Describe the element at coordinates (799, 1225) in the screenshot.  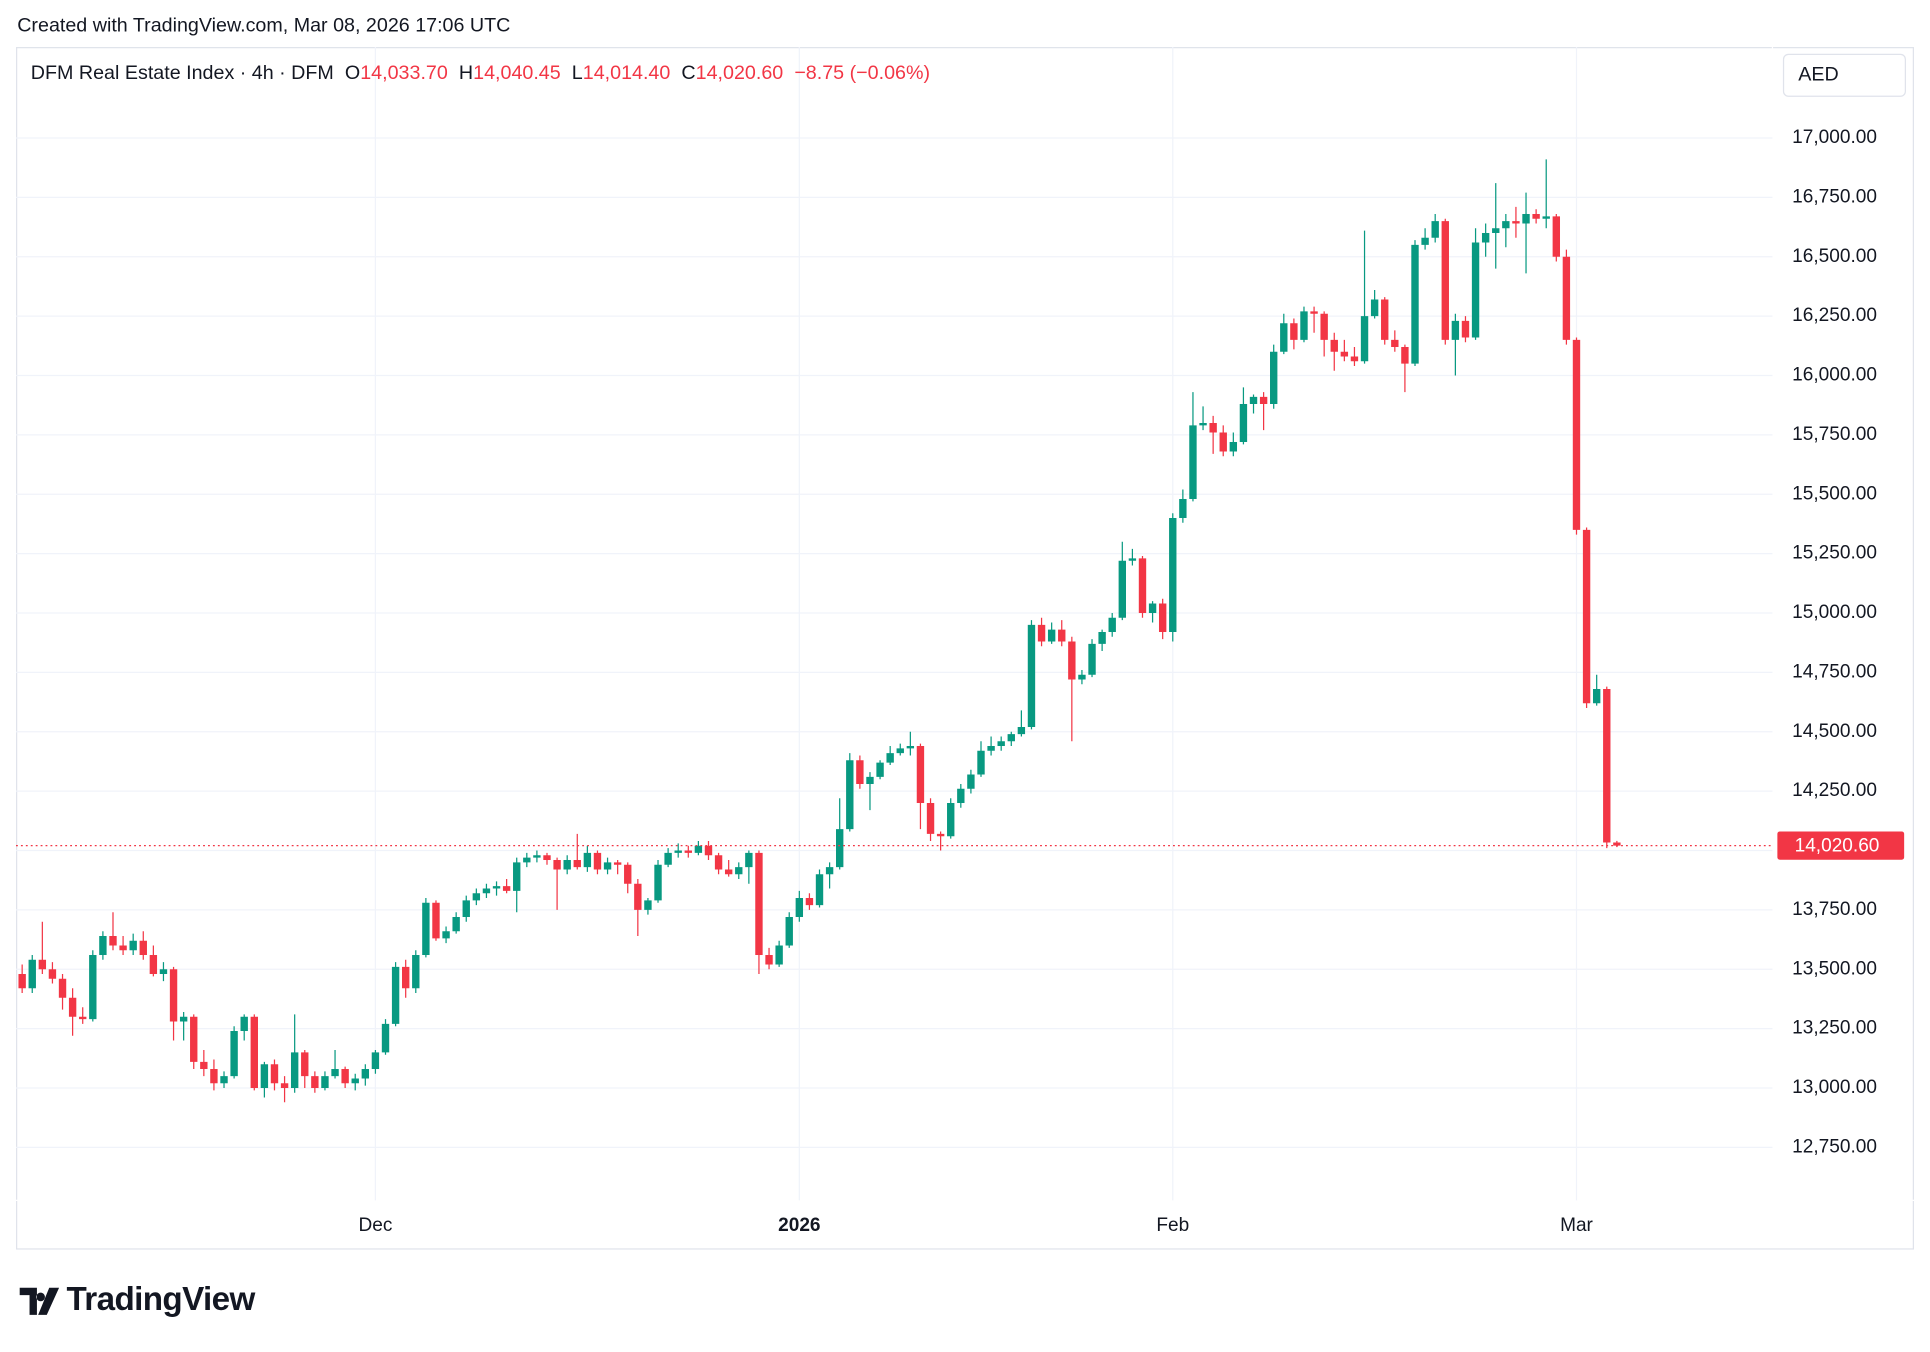
I see `x-tick-label: 2026` at that location.